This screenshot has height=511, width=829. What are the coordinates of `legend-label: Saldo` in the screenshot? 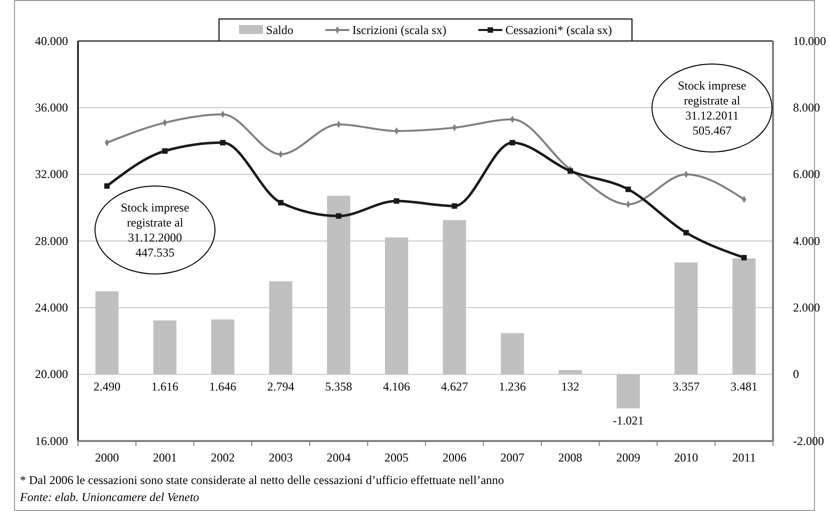 It's located at (280, 30).